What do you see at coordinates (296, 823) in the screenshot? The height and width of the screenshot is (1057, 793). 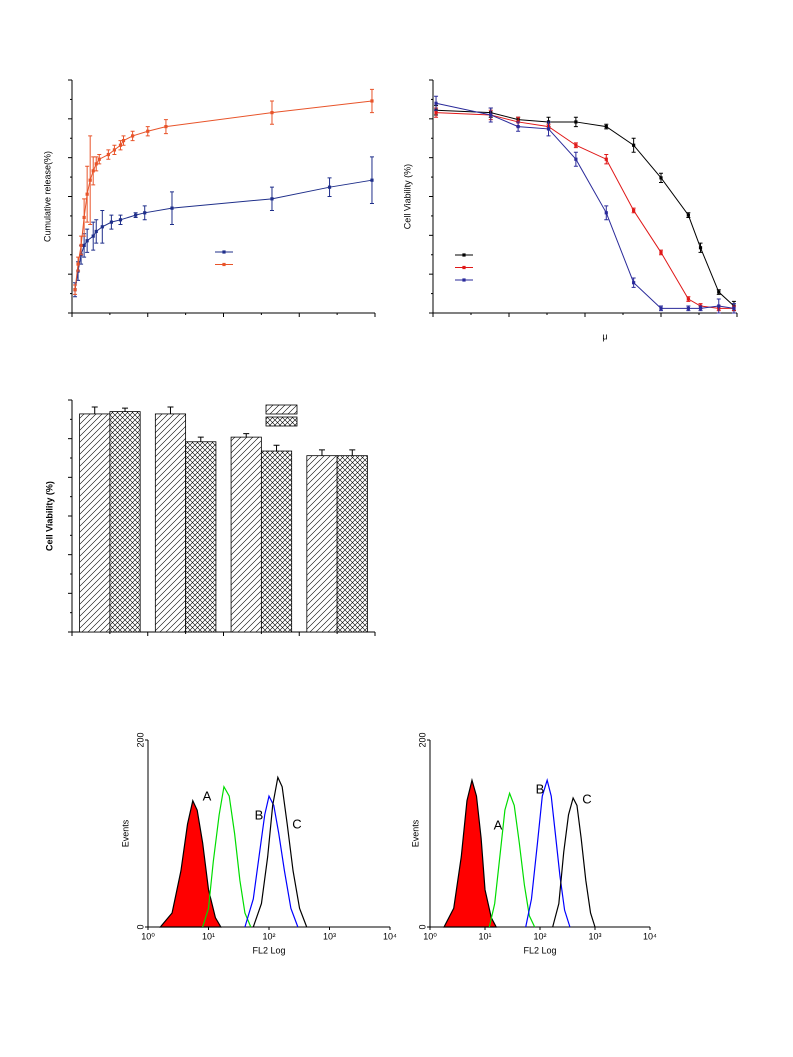 I see `annotation: C` at bounding box center [296, 823].